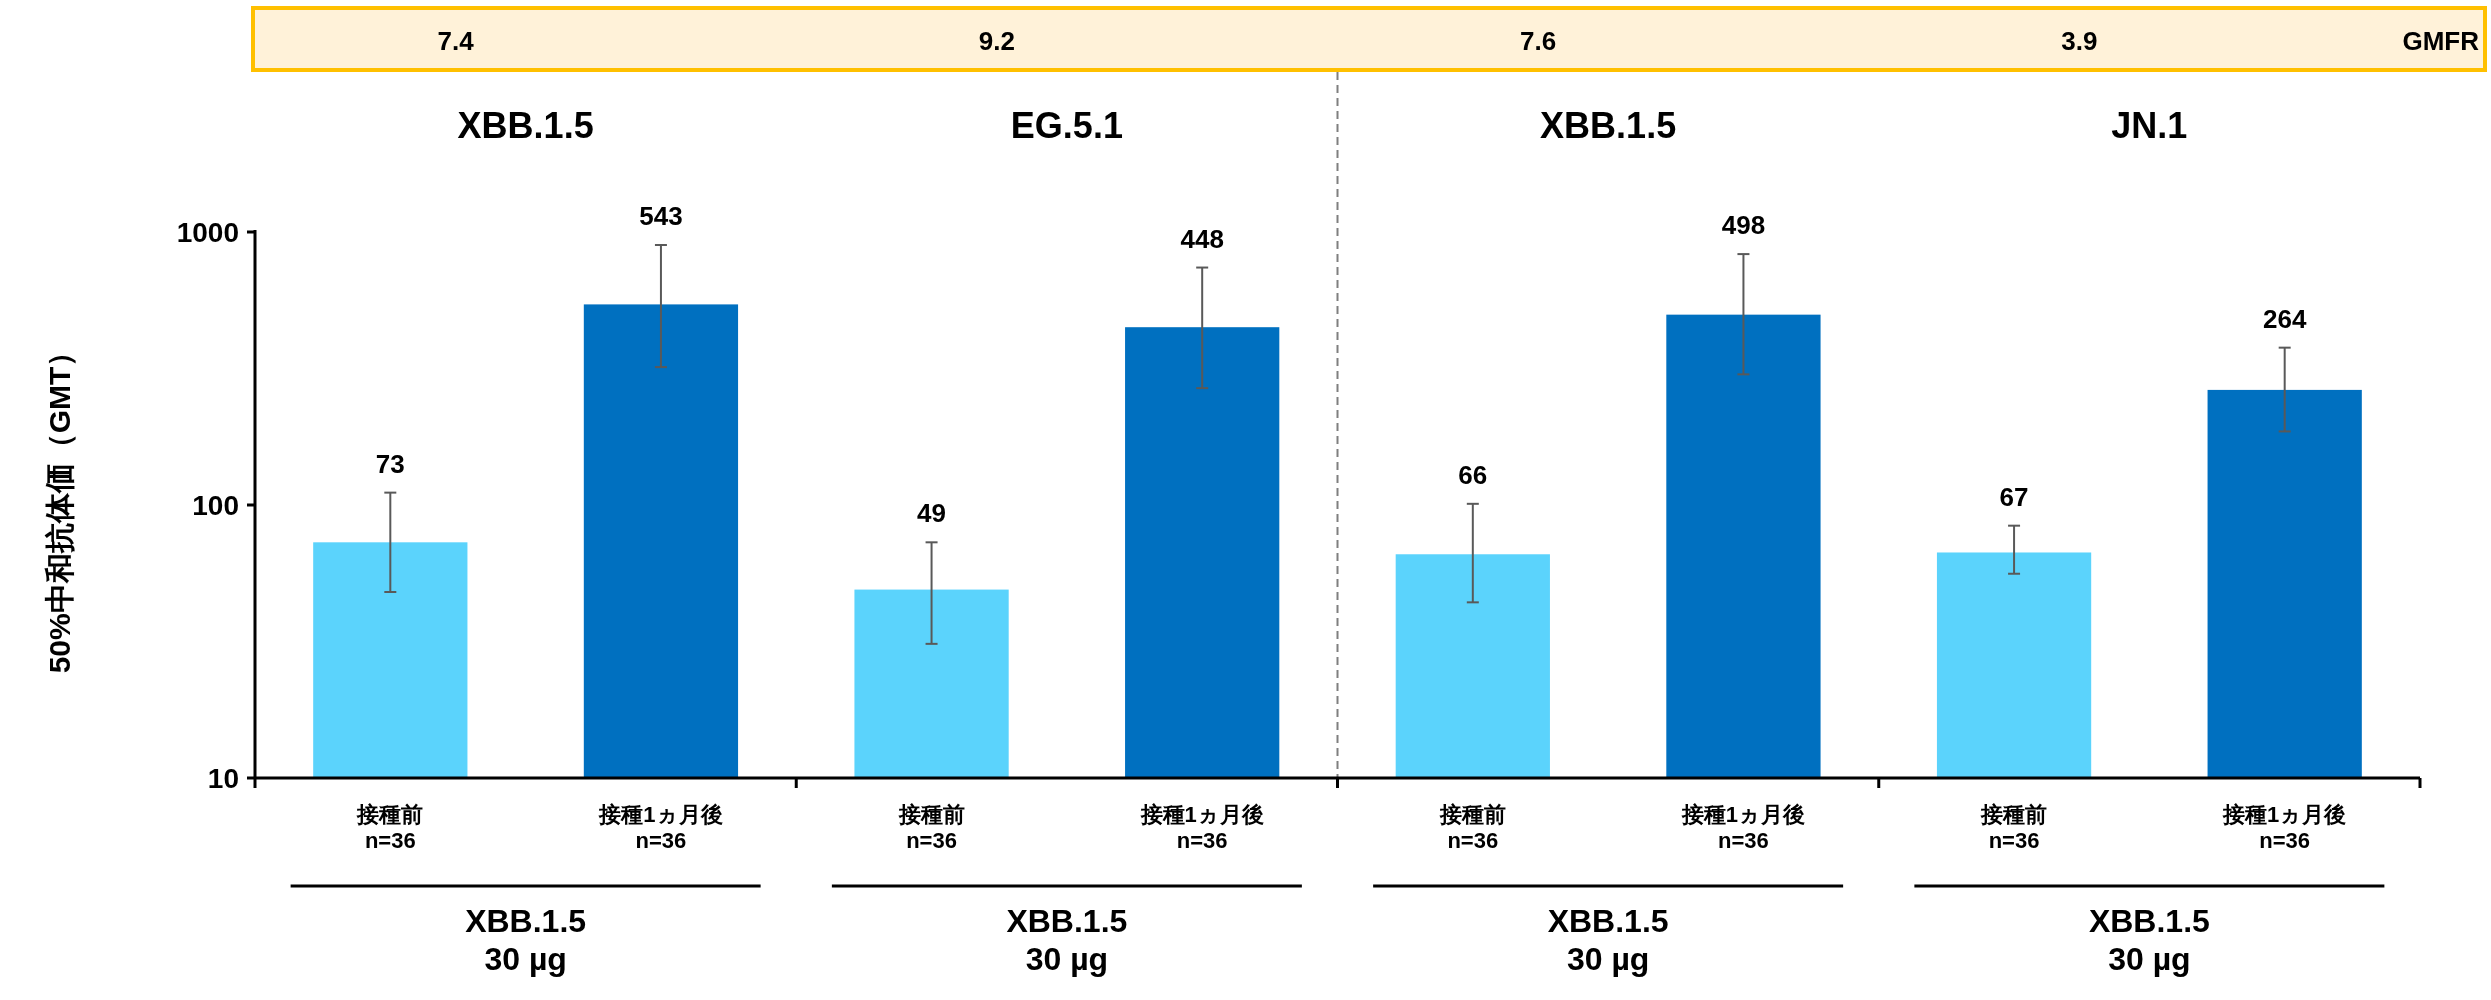  What do you see at coordinates (1538, 41) in the screenshot?
I see `text: 7.6` at bounding box center [1538, 41].